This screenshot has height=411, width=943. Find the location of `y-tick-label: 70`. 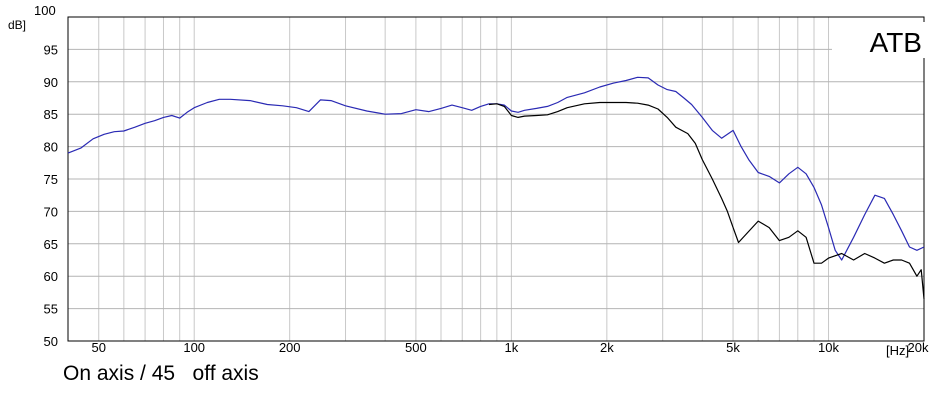

y-tick-label: 70 is located at coordinates (51, 211).